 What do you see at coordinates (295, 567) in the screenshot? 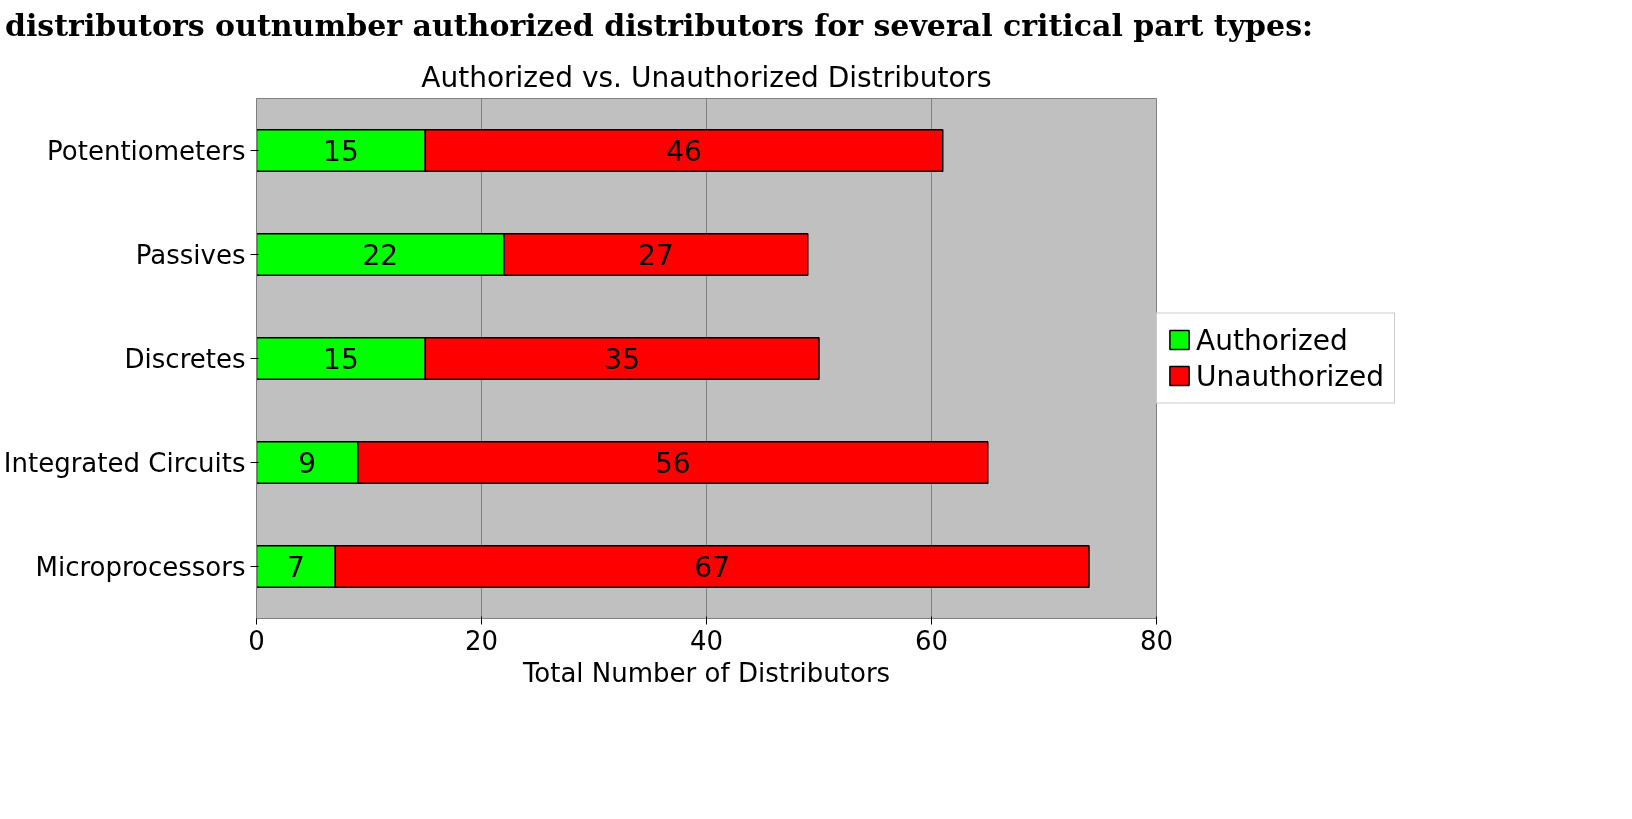
I see `data-label: 7` at bounding box center [295, 567].